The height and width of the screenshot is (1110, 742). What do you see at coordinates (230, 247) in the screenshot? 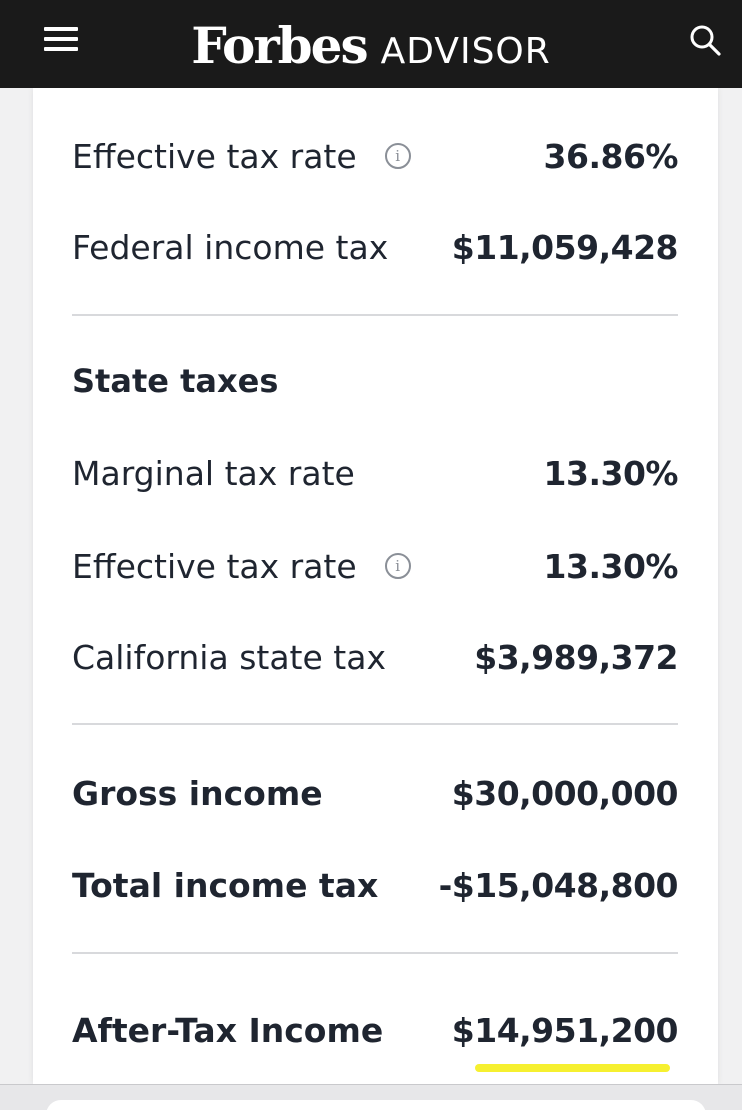
I see `federal-income-tax-label: Federal income tax` at bounding box center [230, 247].